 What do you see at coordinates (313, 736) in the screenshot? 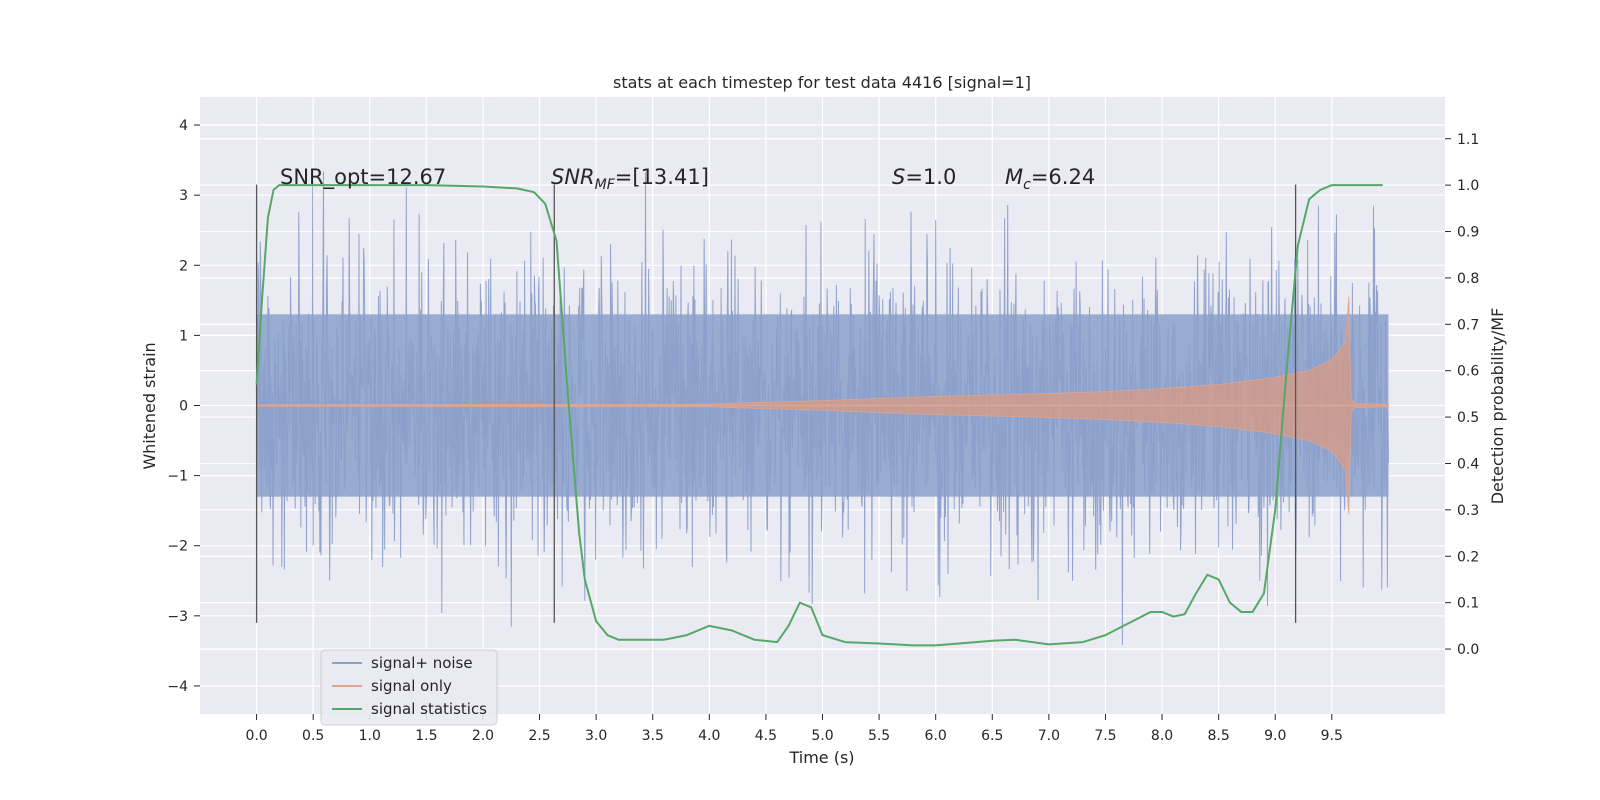
I see `x-tick-label: 0.5` at bounding box center [313, 736].